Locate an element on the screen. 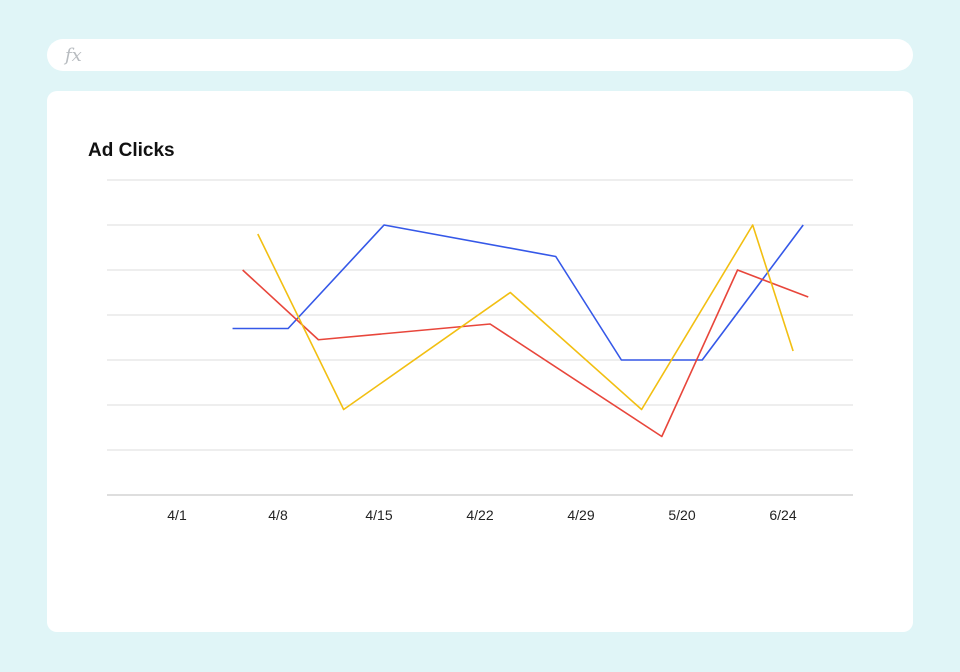  x-tick-label: 6/24 is located at coordinates (782, 515).